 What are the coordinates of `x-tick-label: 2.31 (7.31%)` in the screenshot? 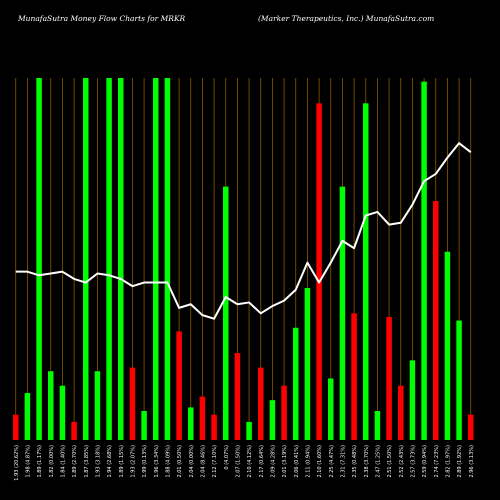 It's located at (343, 461).